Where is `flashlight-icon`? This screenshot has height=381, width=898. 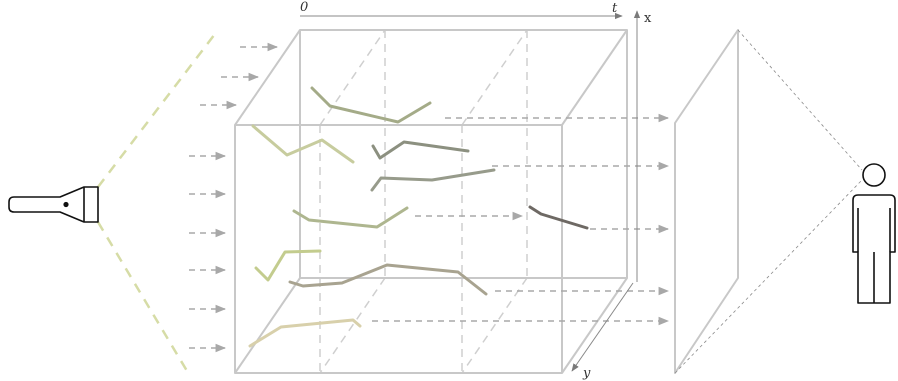
flashlight-icon is located at coordinates (53, 204).